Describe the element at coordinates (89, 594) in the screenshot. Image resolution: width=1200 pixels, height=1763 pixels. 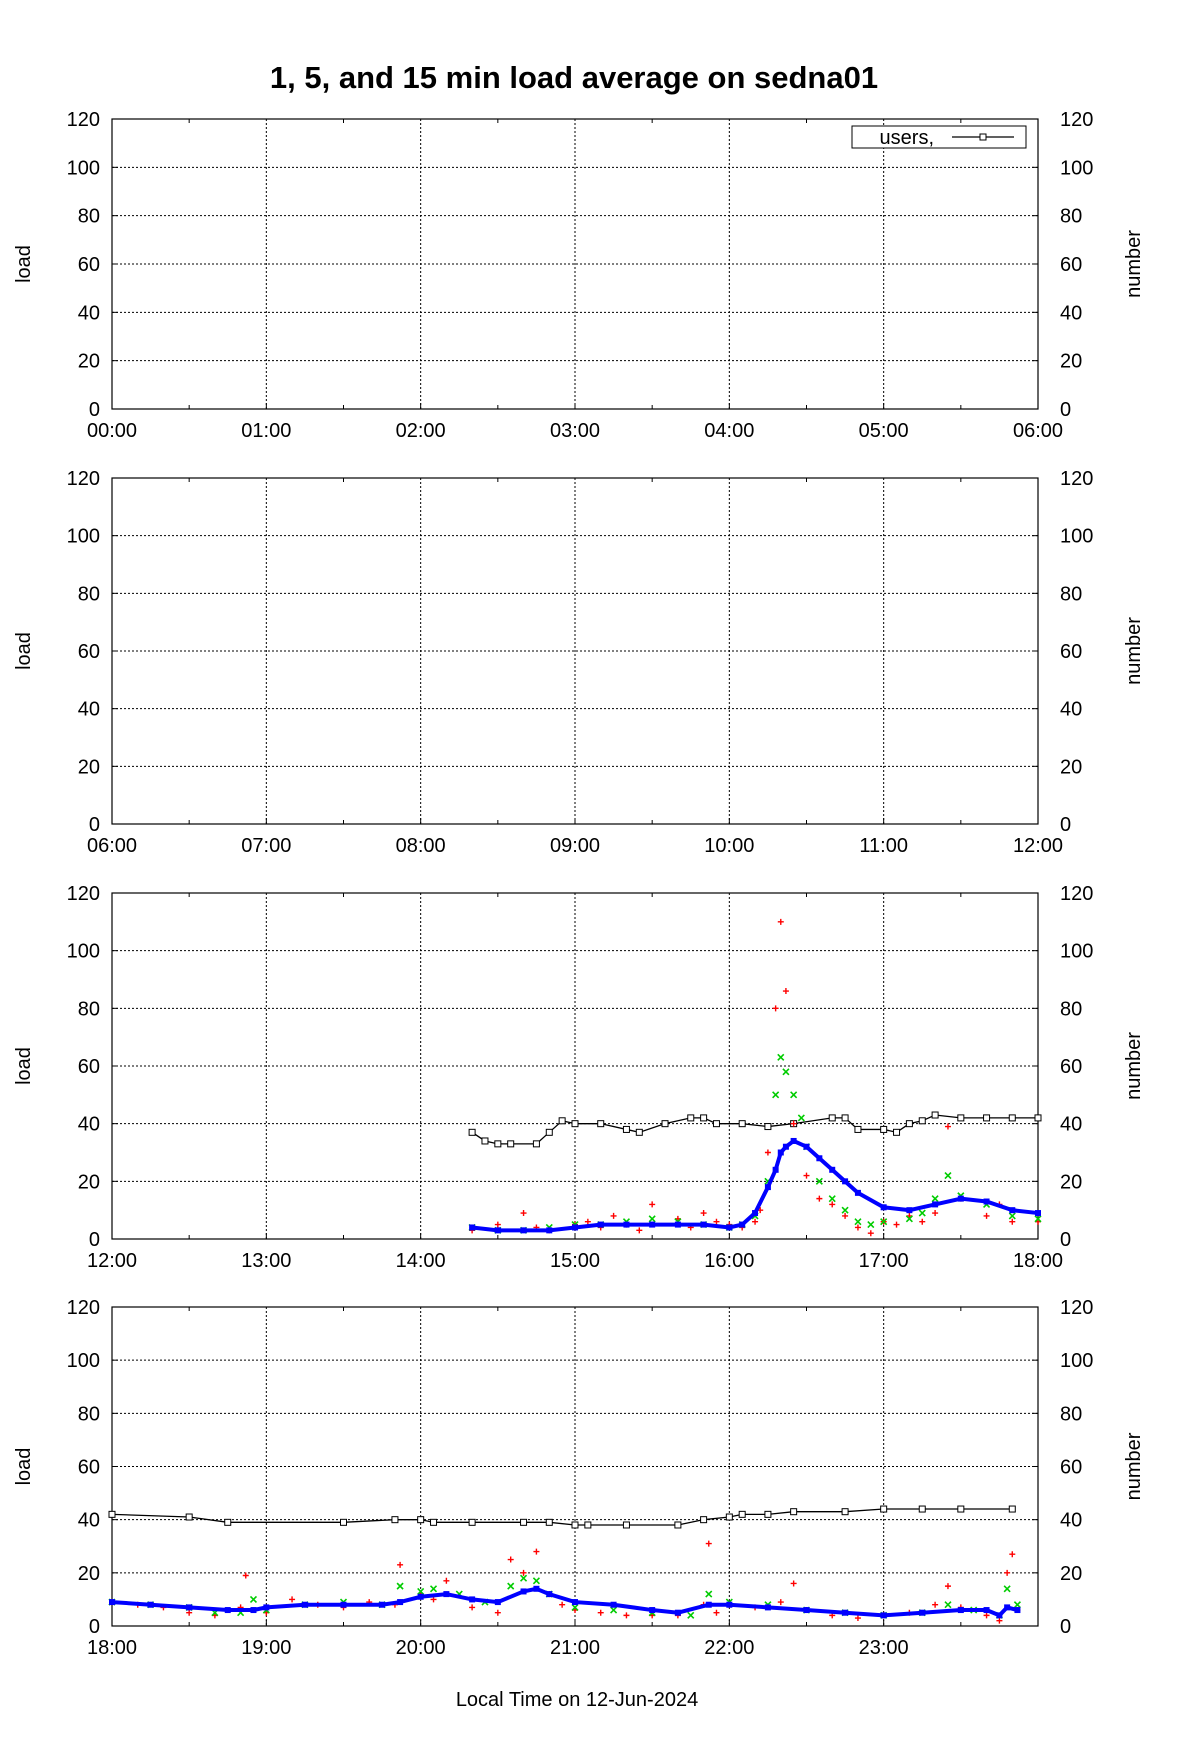
I see `y-tick-label: 80` at that location.